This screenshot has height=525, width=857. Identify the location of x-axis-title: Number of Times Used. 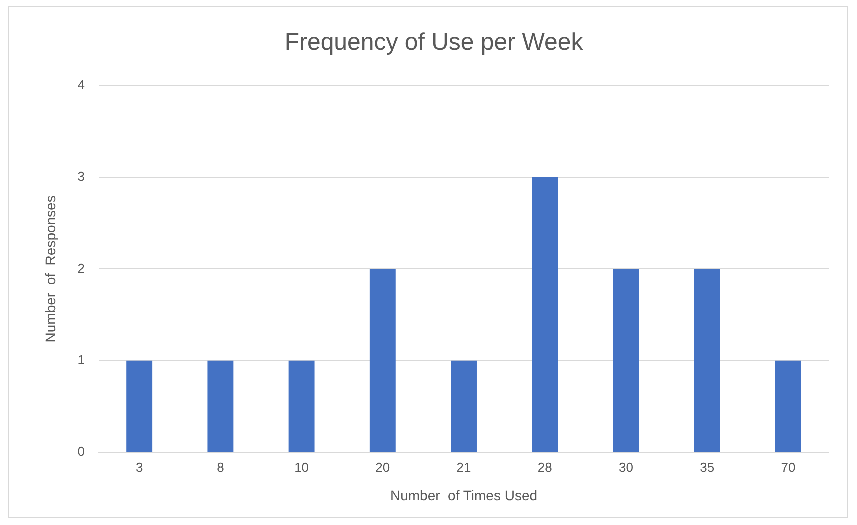
(464, 495).